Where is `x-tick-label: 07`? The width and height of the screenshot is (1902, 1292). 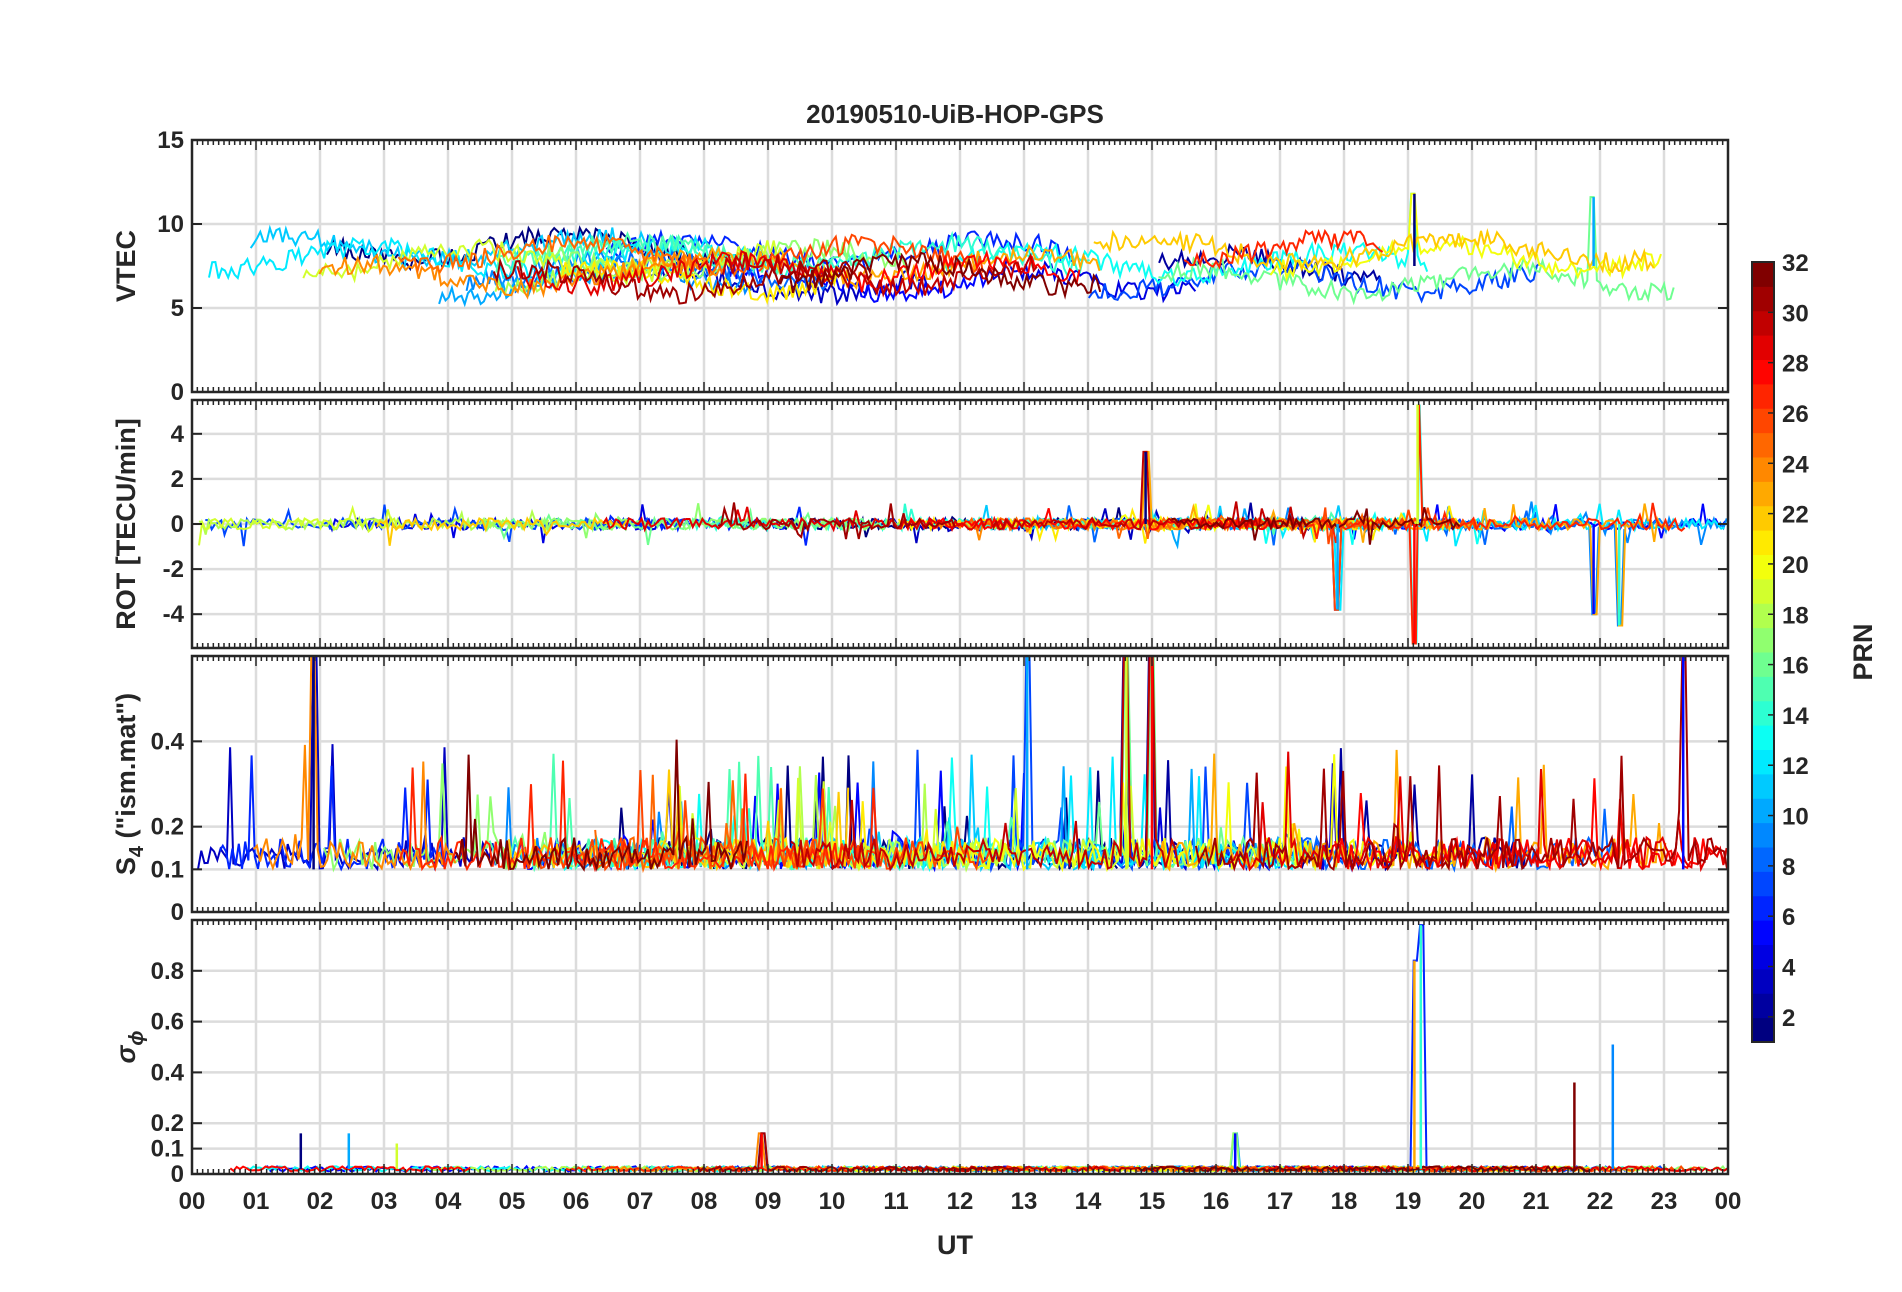
x-tick-label: 07 is located at coordinates (640, 1201).